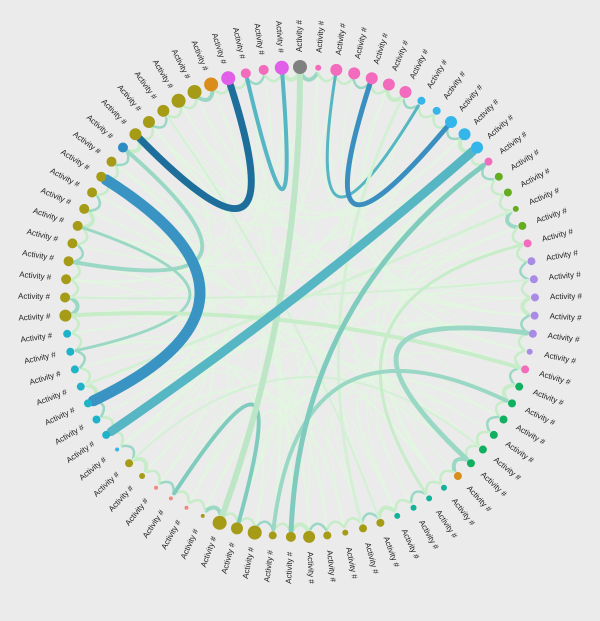 Image resolution: width=600 pixels, height=621 pixels. I want to click on chord-link, so click(390, 450).